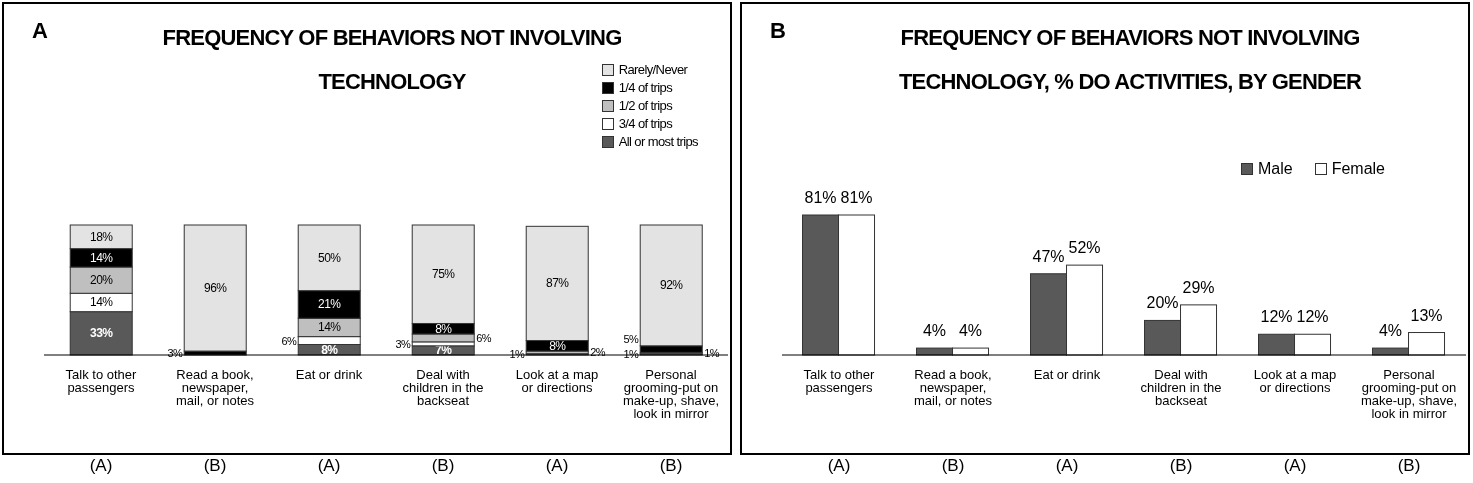 This screenshot has width=1473, height=483. Describe the element at coordinates (444, 274) in the screenshot. I see `data-label: 75%` at that location.